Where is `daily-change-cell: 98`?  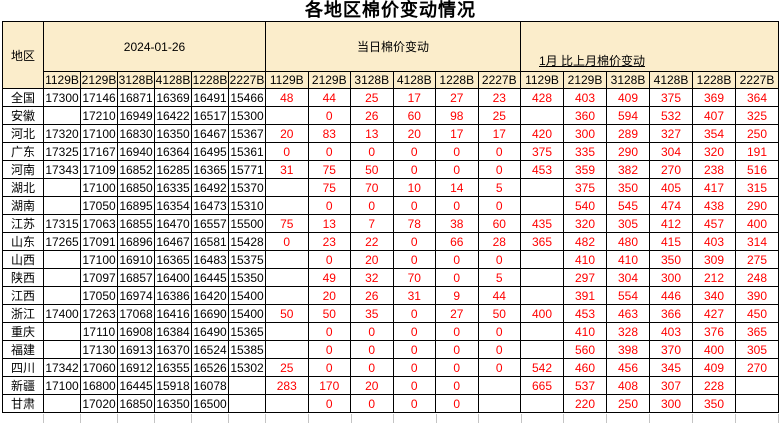 daily-change-cell: 98 is located at coordinates (457, 115).